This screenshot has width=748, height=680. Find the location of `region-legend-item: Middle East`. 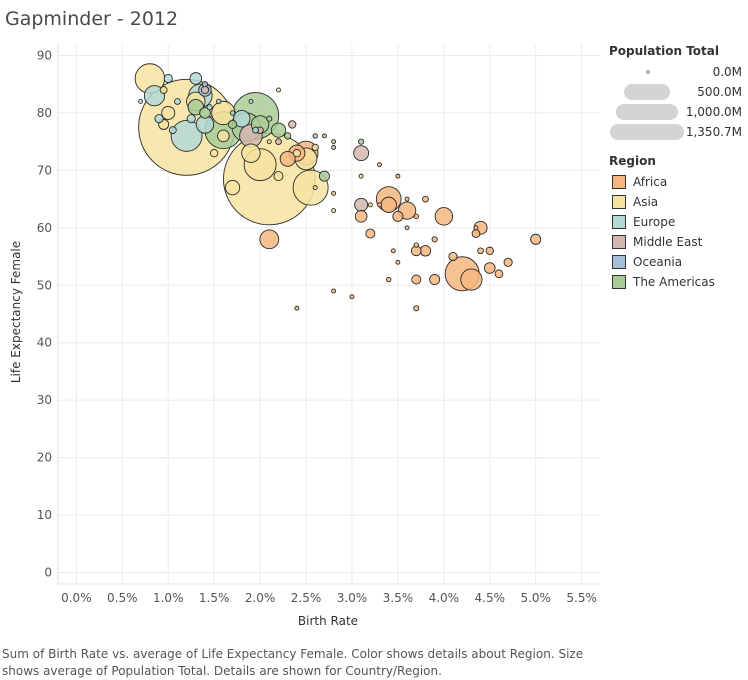

region-legend-item: Middle East is located at coordinates (678, 242).